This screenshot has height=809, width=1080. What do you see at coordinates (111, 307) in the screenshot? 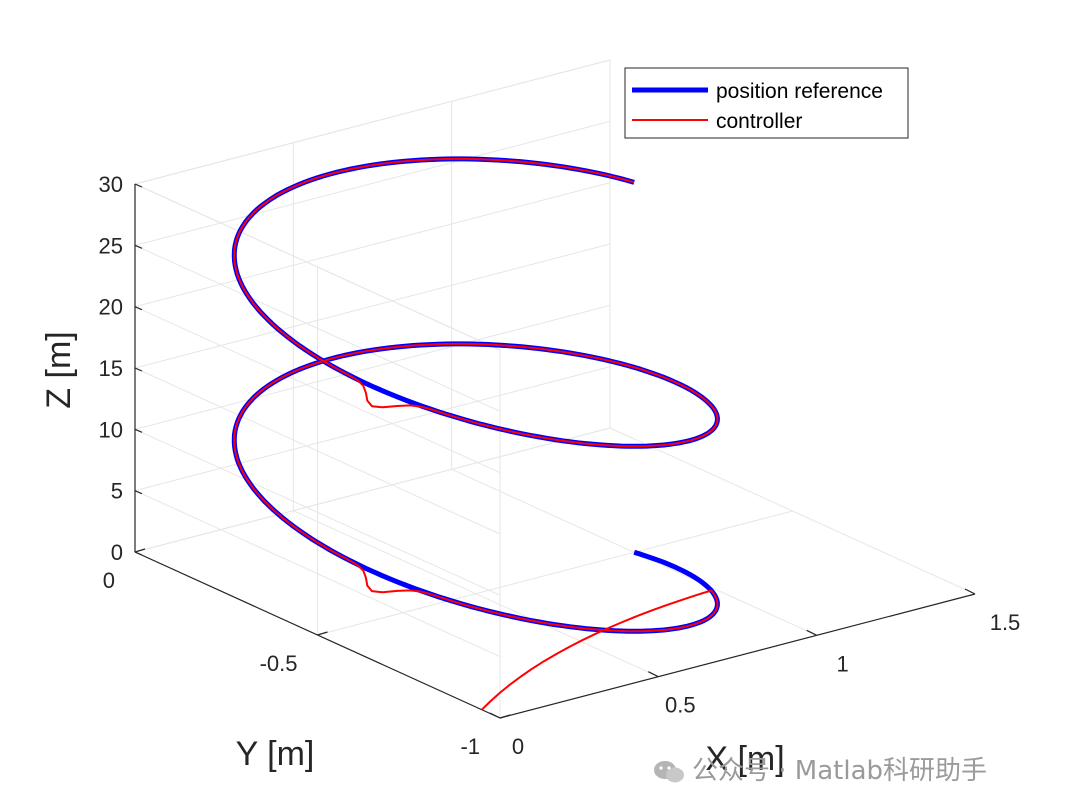
I see `z-tick-label: 20` at bounding box center [111, 307].